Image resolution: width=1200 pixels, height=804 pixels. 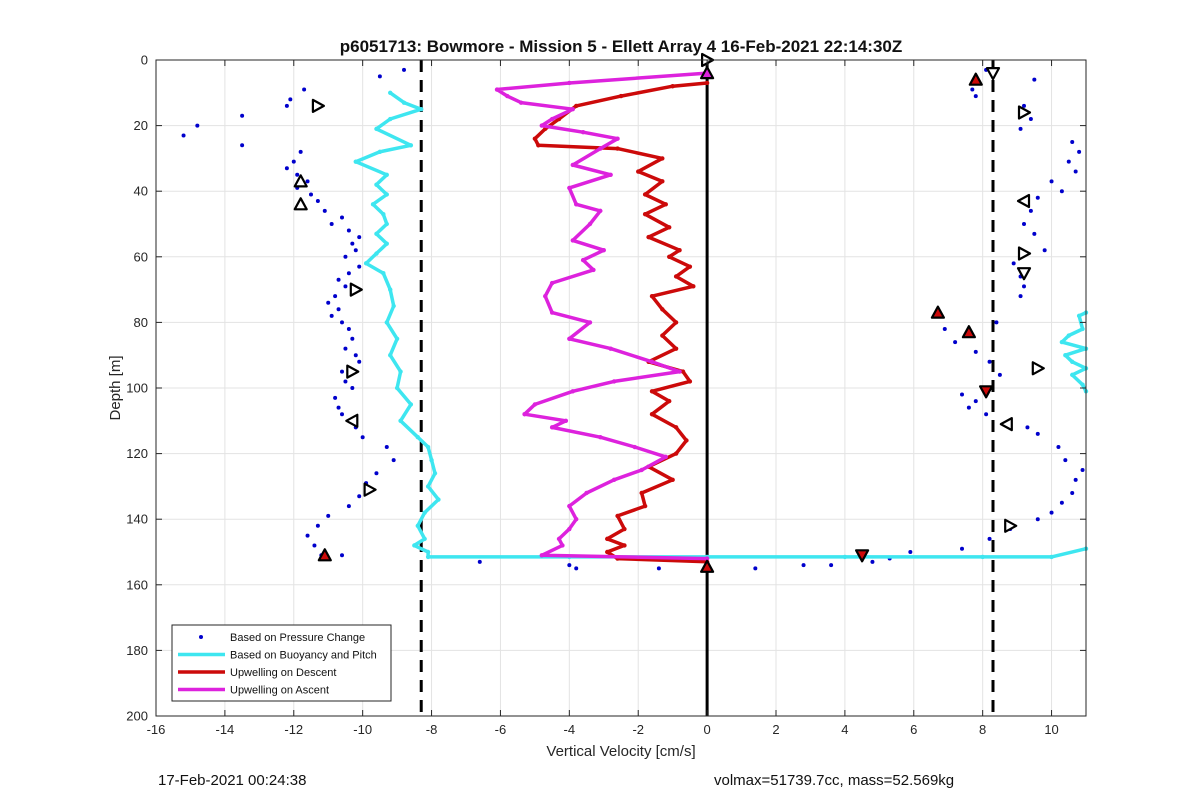 What do you see at coordinates (141, 256) in the screenshot?
I see `y-tick-label: 60` at bounding box center [141, 256].